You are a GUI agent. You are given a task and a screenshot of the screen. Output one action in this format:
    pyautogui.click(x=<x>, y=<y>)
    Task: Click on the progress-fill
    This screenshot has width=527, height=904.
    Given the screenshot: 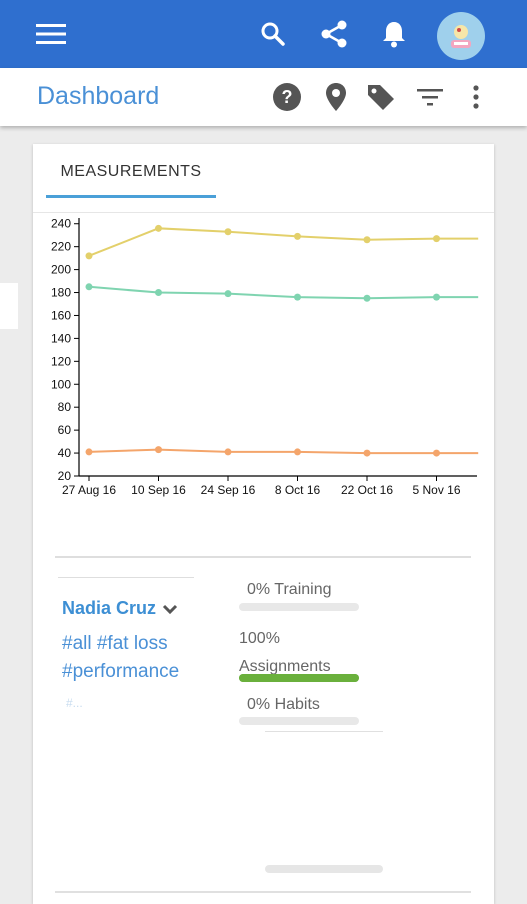 What is the action you would take?
    pyautogui.click(x=299, y=678)
    